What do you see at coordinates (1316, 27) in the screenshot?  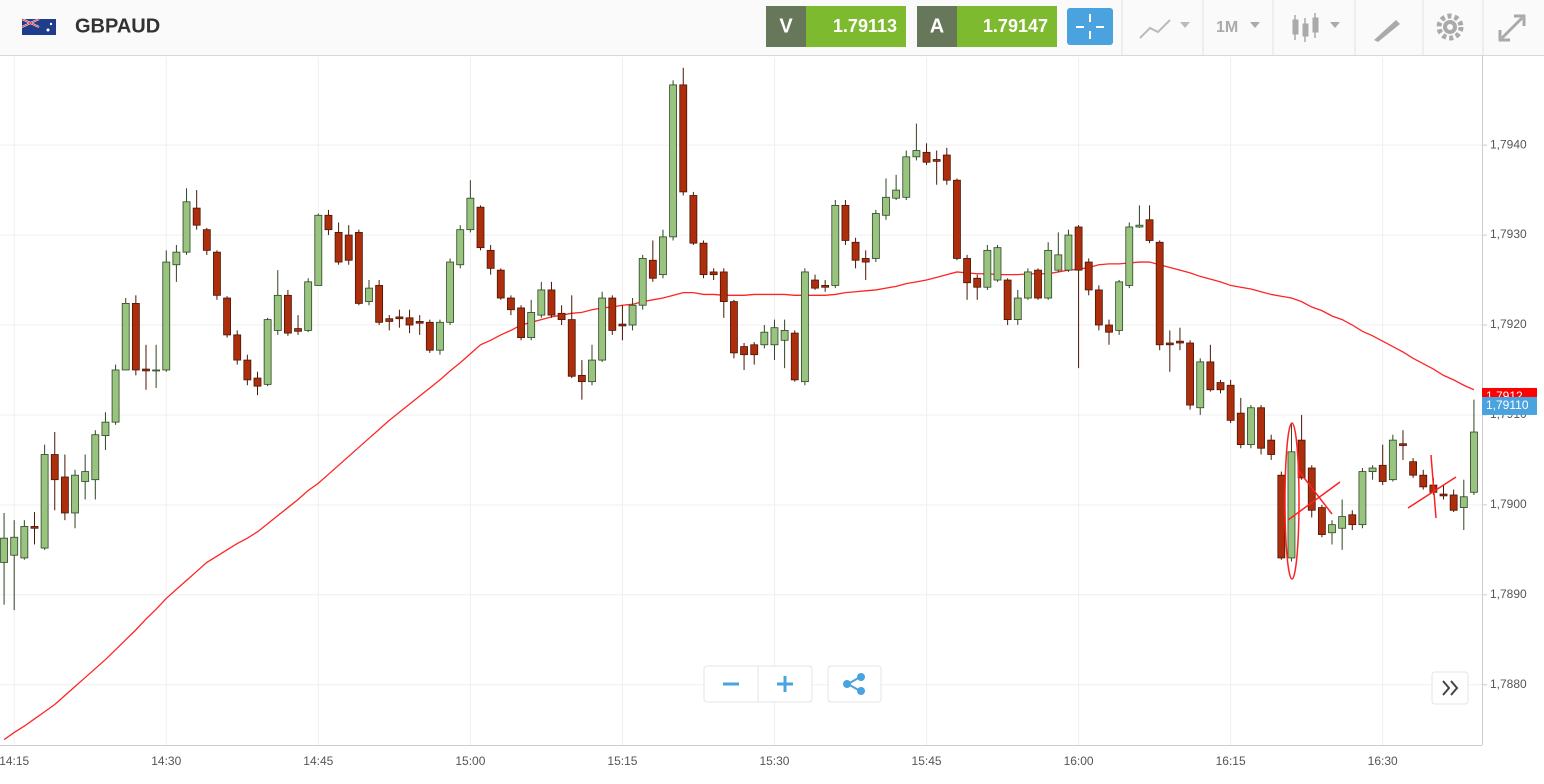 I see `candle-style-button` at bounding box center [1316, 27].